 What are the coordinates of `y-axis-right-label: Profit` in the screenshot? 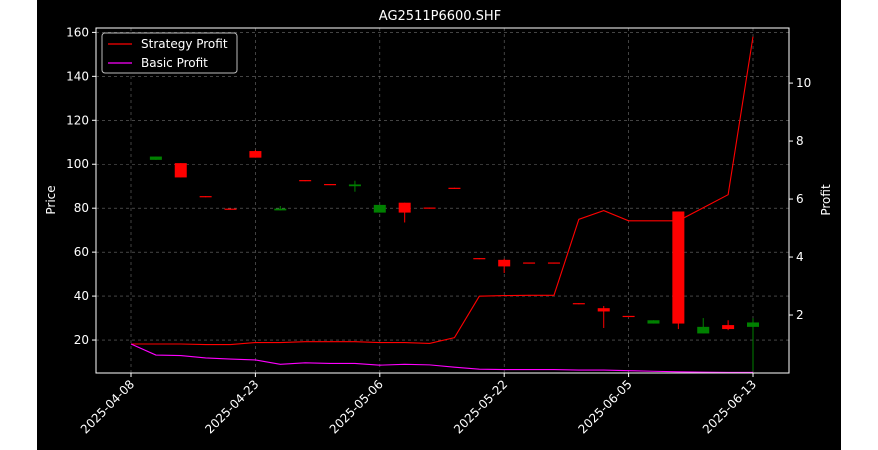 It's located at (826, 200).